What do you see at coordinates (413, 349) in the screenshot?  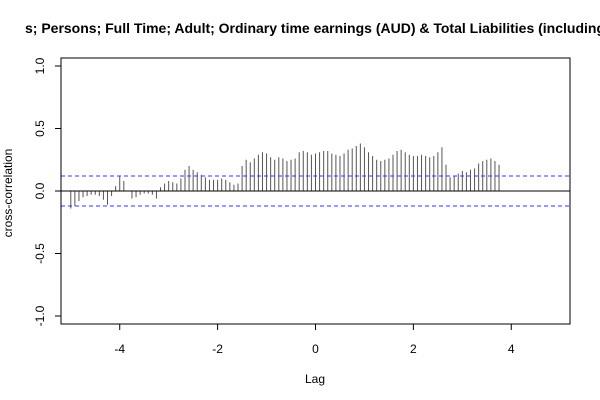 I see `x-tick-label: 2` at bounding box center [413, 349].